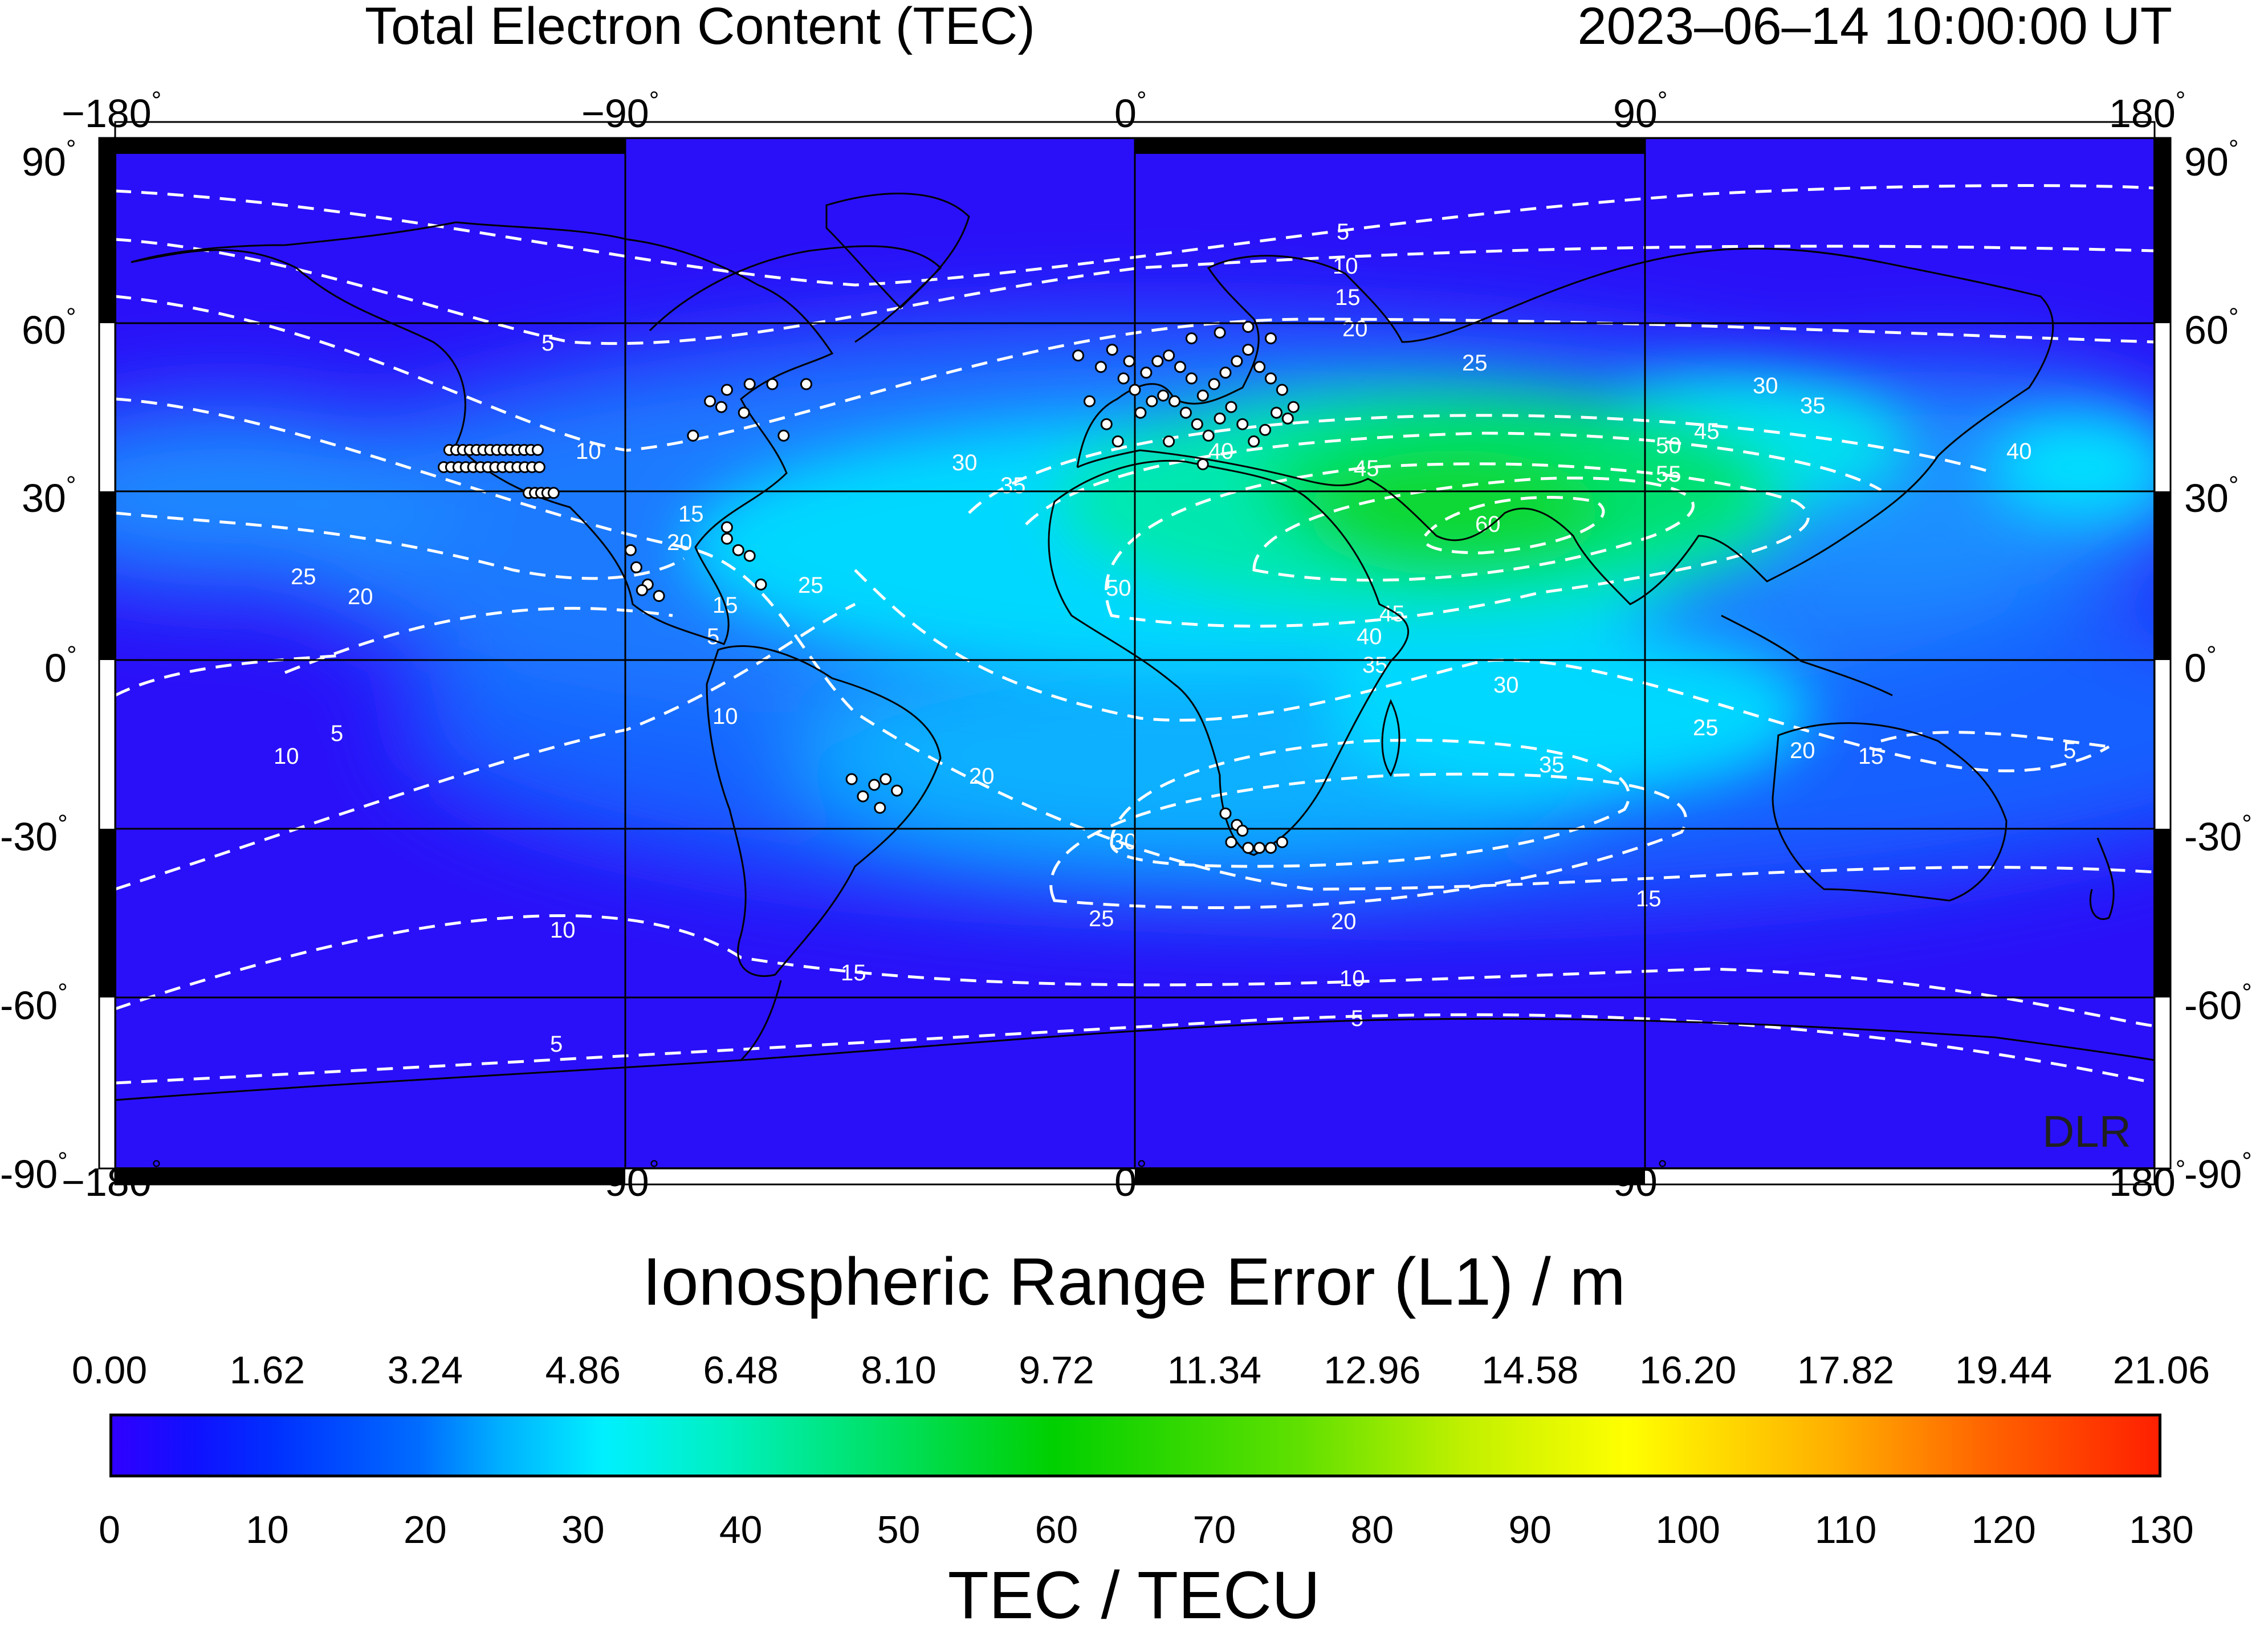  I want to click on range-error-tick: 12.96, so click(1372, 1370).